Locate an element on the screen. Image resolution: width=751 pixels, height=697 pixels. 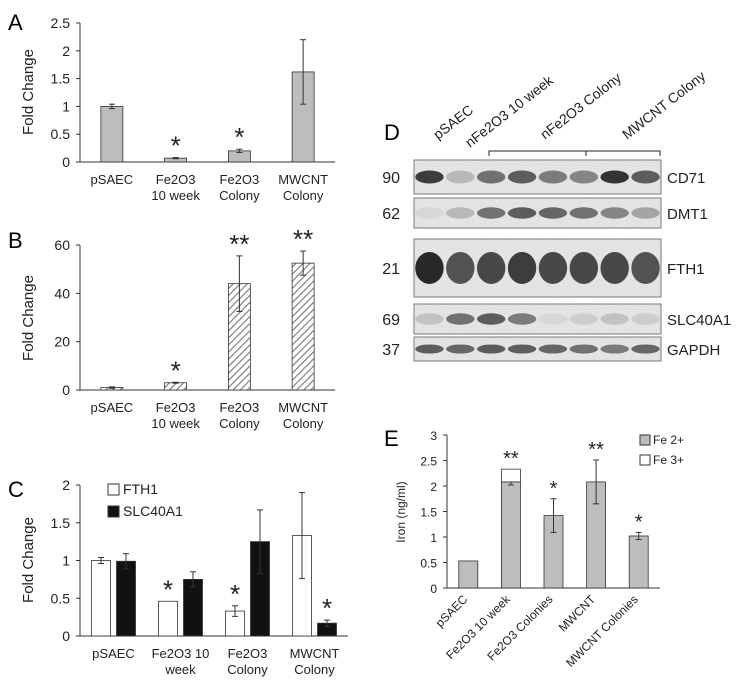
molecular-weight-label: 21 is located at coordinates (391, 269).